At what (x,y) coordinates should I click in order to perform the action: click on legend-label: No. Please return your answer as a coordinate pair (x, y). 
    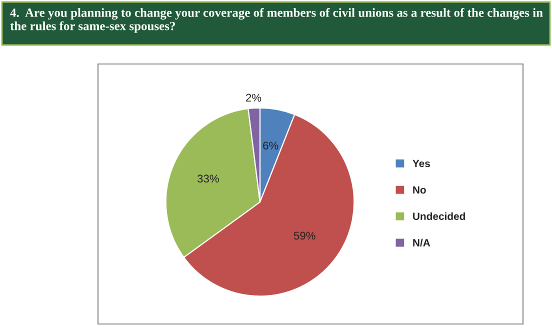
    Looking at the image, I should click on (419, 190).